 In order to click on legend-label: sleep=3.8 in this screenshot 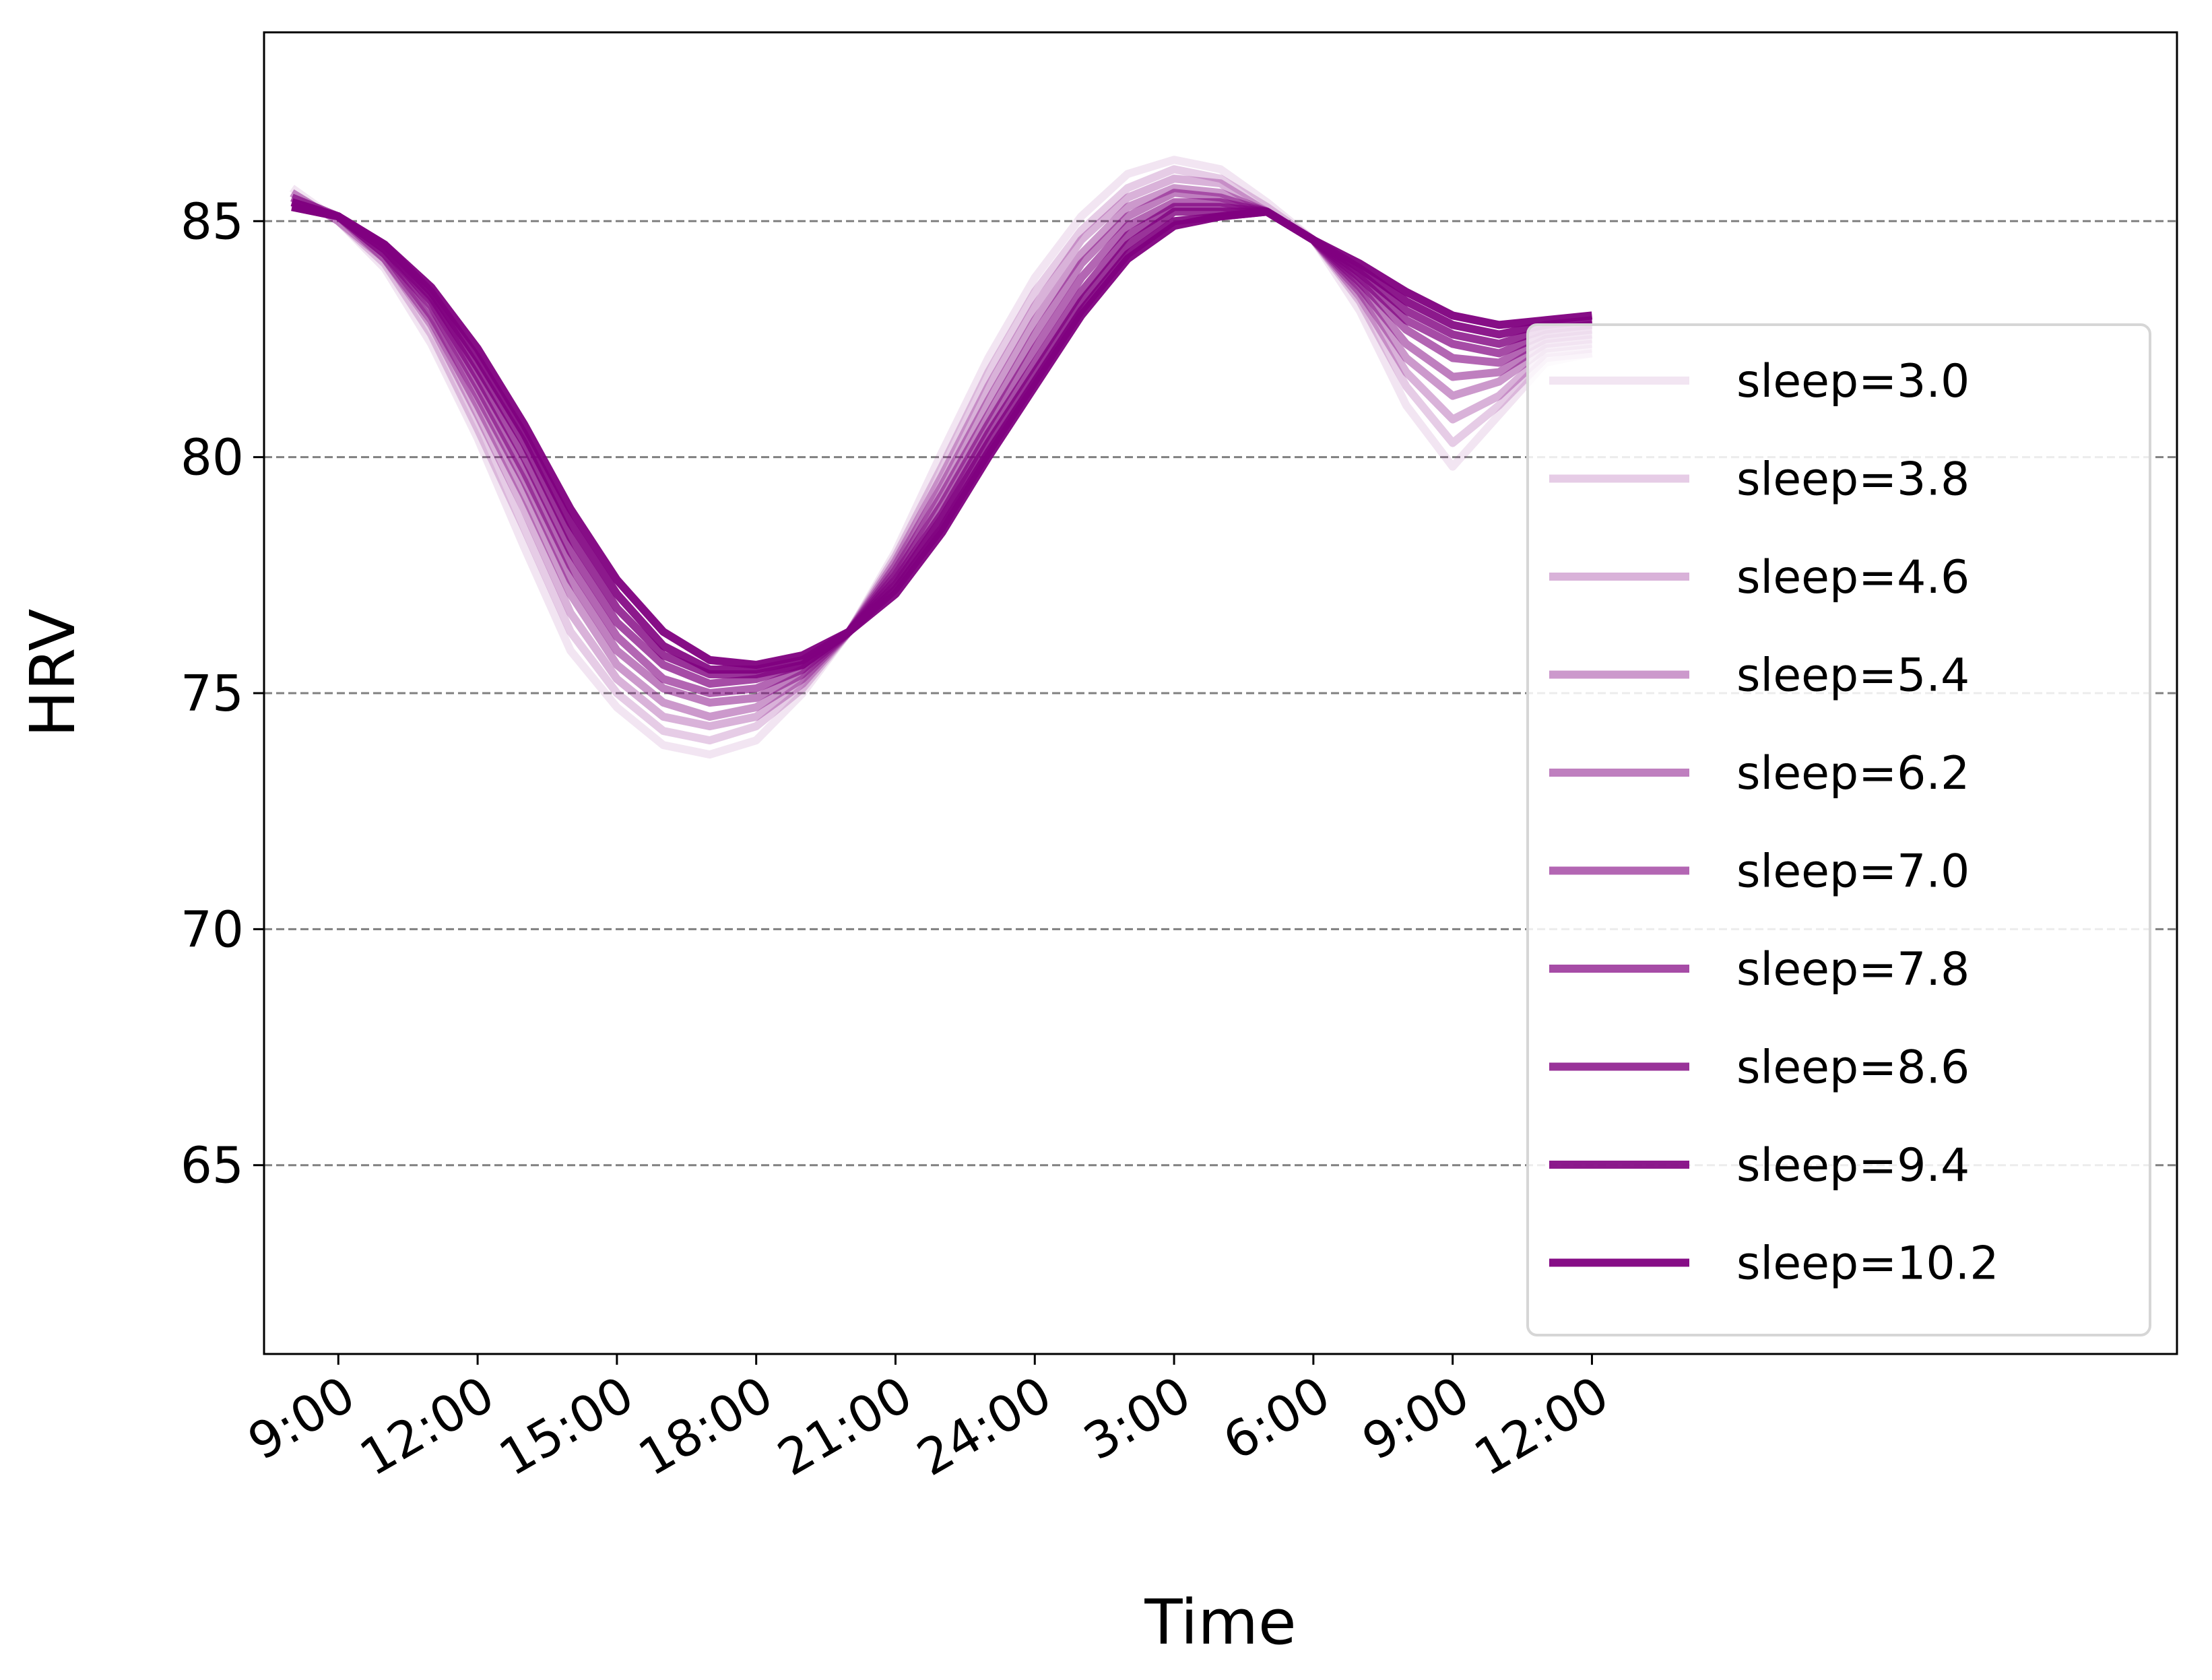, I will do `click(1853, 480)`.